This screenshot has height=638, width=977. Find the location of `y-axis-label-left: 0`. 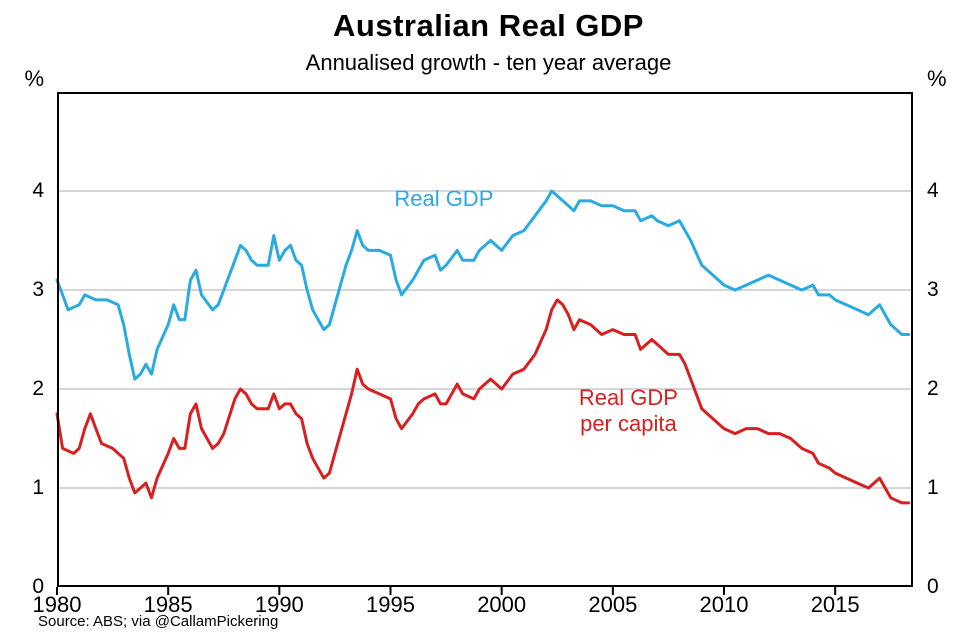

y-axis-label-left: 0 is located at coordinates (38, 586).